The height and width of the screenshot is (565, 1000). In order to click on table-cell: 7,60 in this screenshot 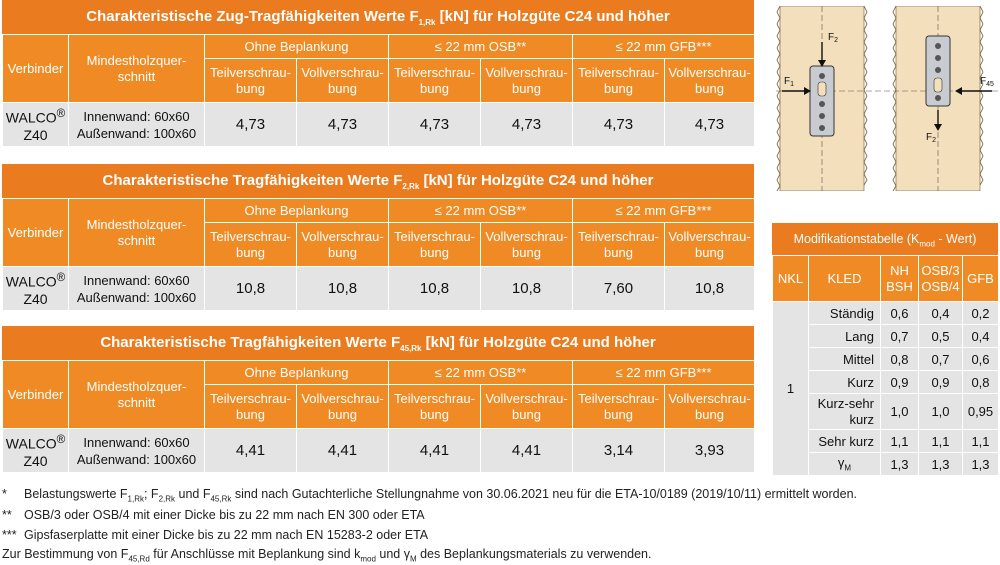, I will do `click(619, 288)`.